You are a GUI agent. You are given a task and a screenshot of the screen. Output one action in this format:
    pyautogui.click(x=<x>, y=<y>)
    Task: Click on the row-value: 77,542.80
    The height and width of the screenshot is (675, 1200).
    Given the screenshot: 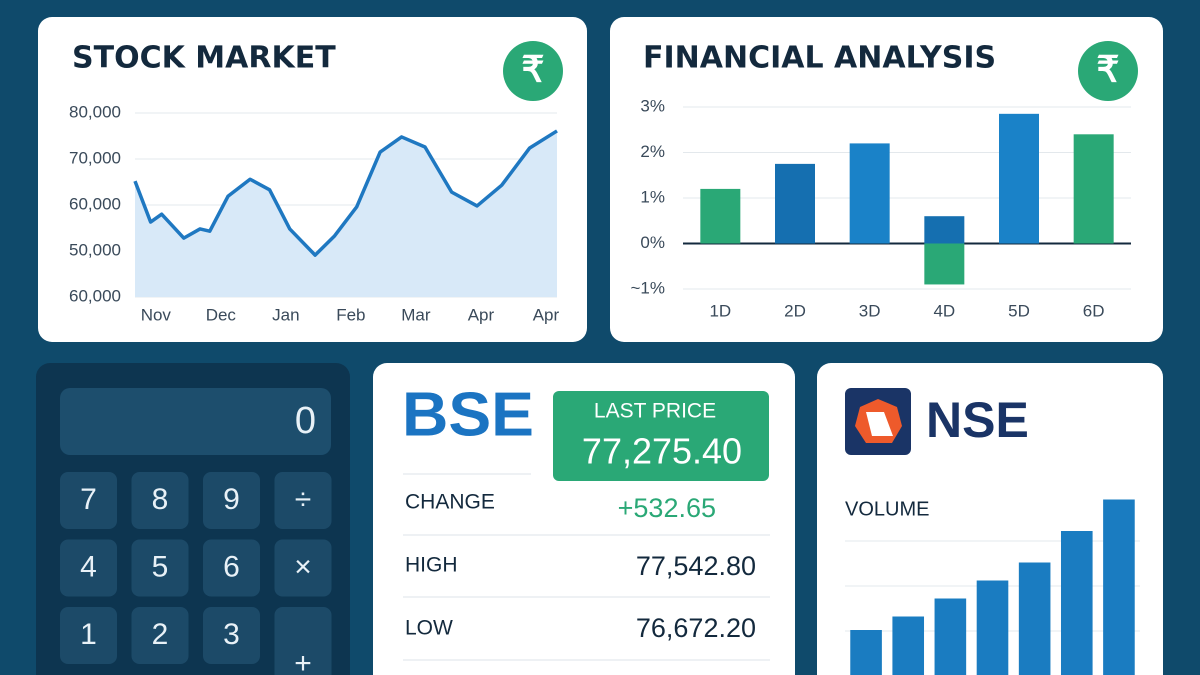 What is the action you would take?
    pyautogui.click(x=696, y=566)
    